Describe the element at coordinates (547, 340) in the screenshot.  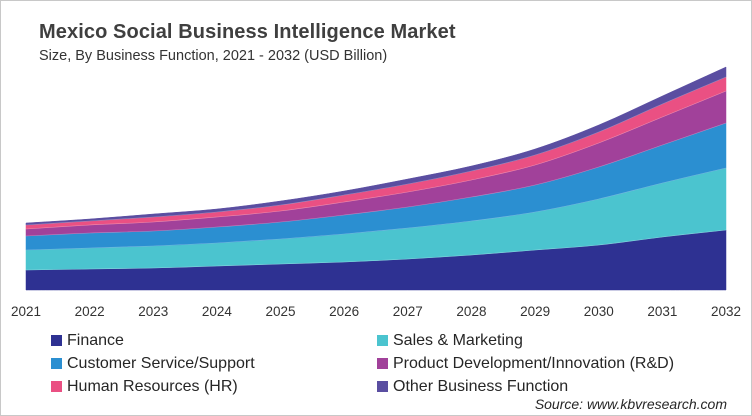
I see `legend-item: Sales & Marketing` at that location.